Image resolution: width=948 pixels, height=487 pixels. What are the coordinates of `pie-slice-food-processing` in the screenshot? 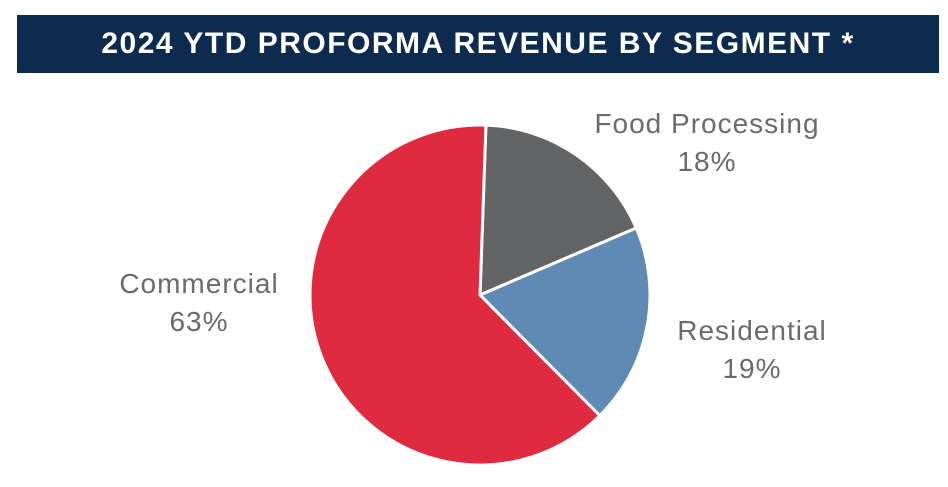 It's located at (558, 210).